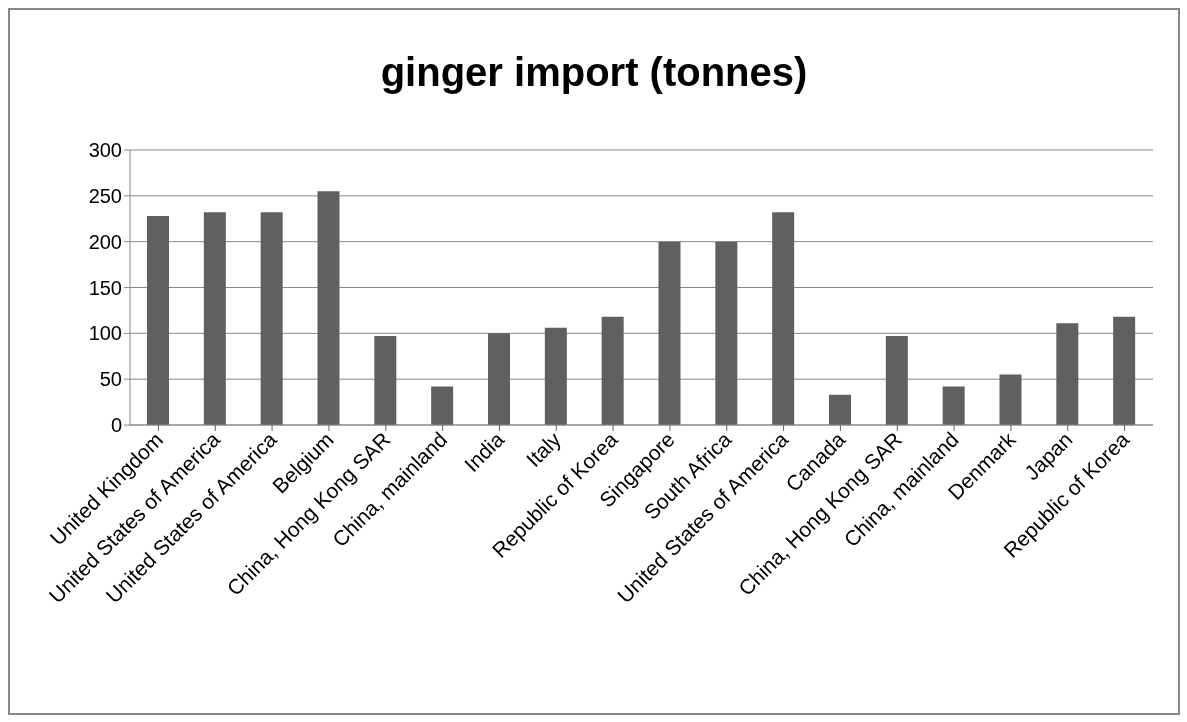 This screenshot has width=1187, height=722. Describe the element at coordinates (105, 150) in the screenshot. I see `y-tick-label: 300` at that location.